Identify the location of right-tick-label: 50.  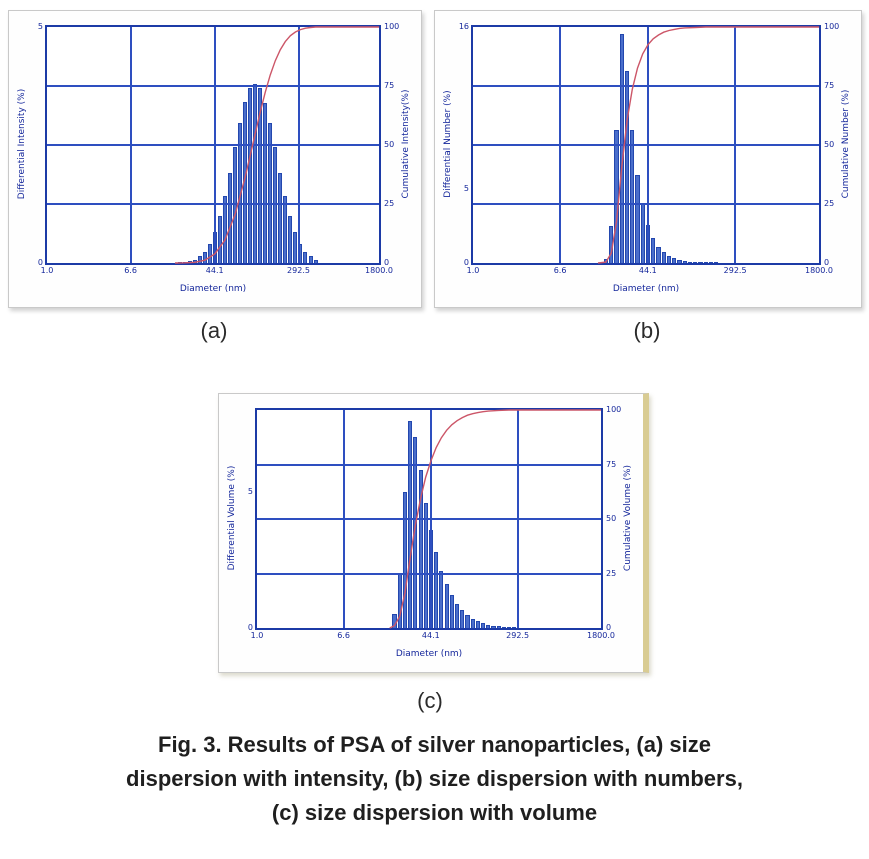
(389, 144).